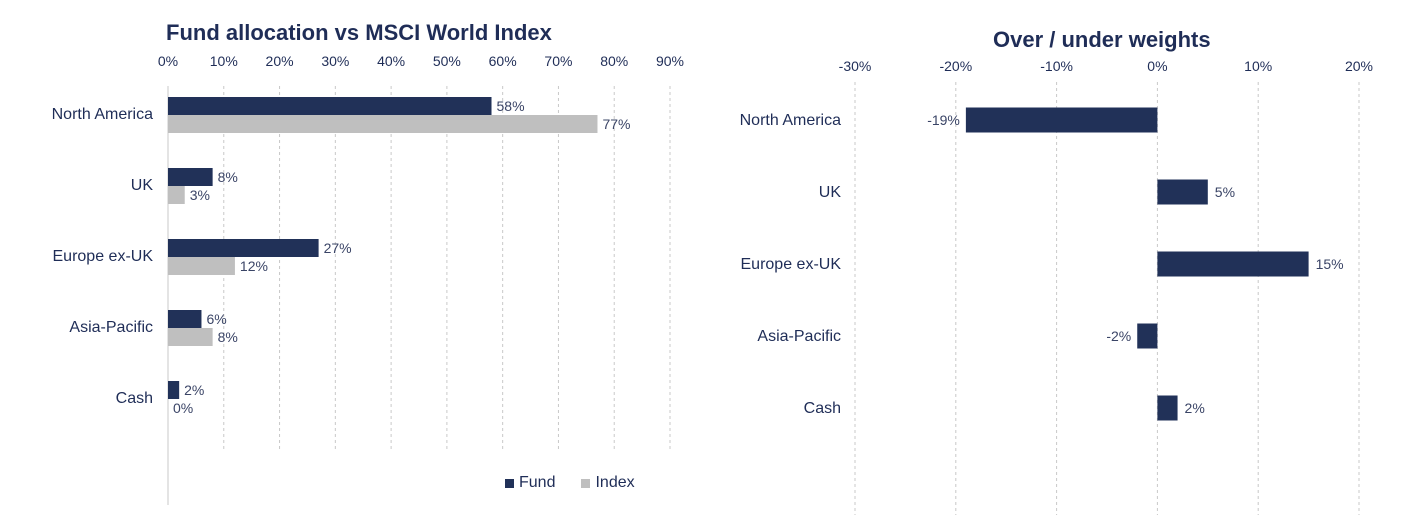  I want to click on data-label: 58%, so click(511, 106).